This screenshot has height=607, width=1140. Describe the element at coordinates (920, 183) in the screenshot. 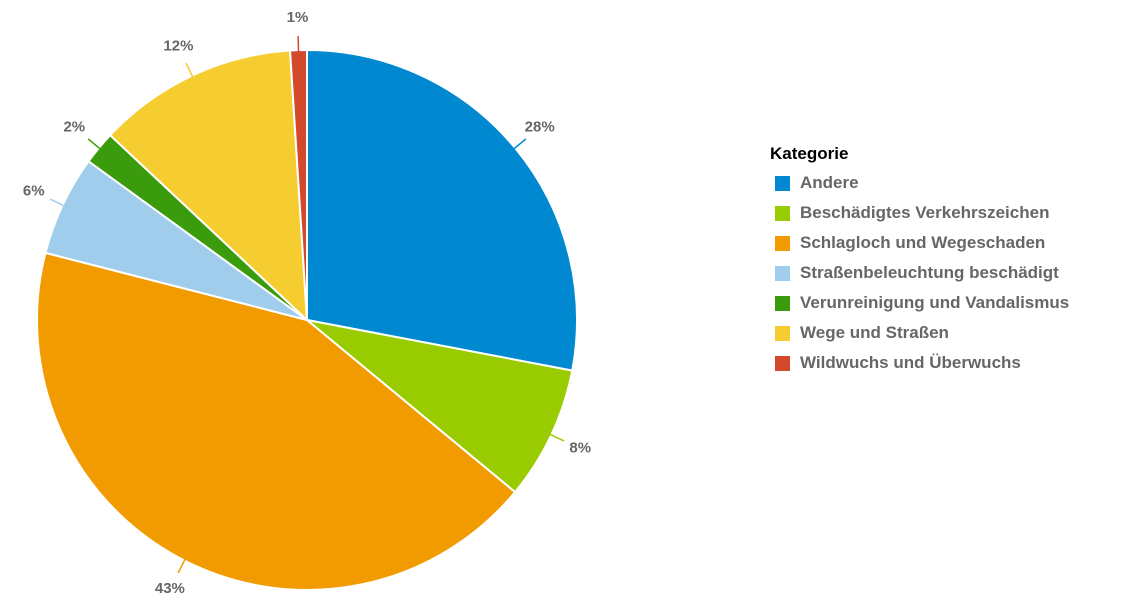

I see `legend-item: Andere` at that location.